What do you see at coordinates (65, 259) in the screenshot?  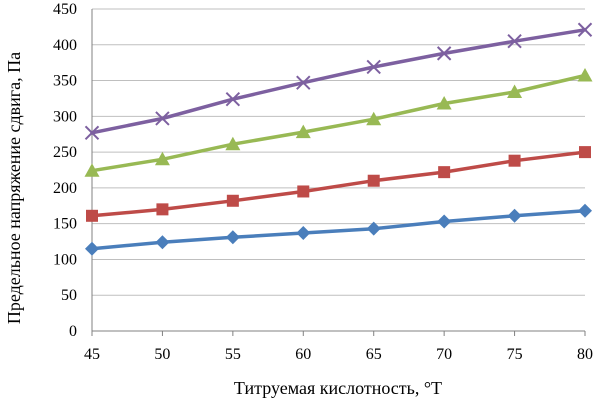 I see `y-tick-label-100: 100` at bounding box center [65, 259].